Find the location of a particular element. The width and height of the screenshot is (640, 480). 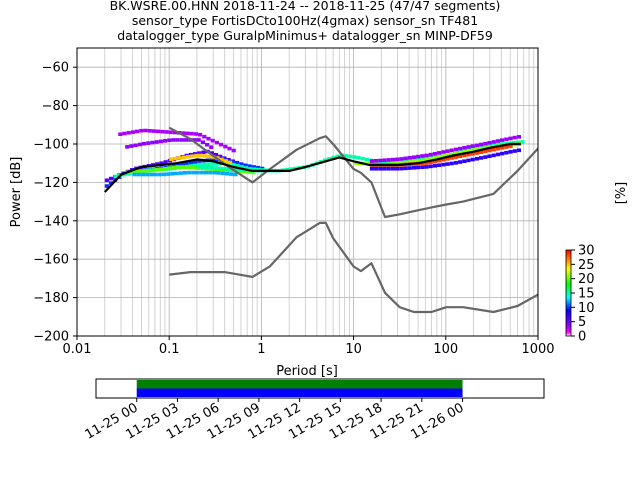

colorbar-tick-label: 5 is located at coordinates (582, 322).